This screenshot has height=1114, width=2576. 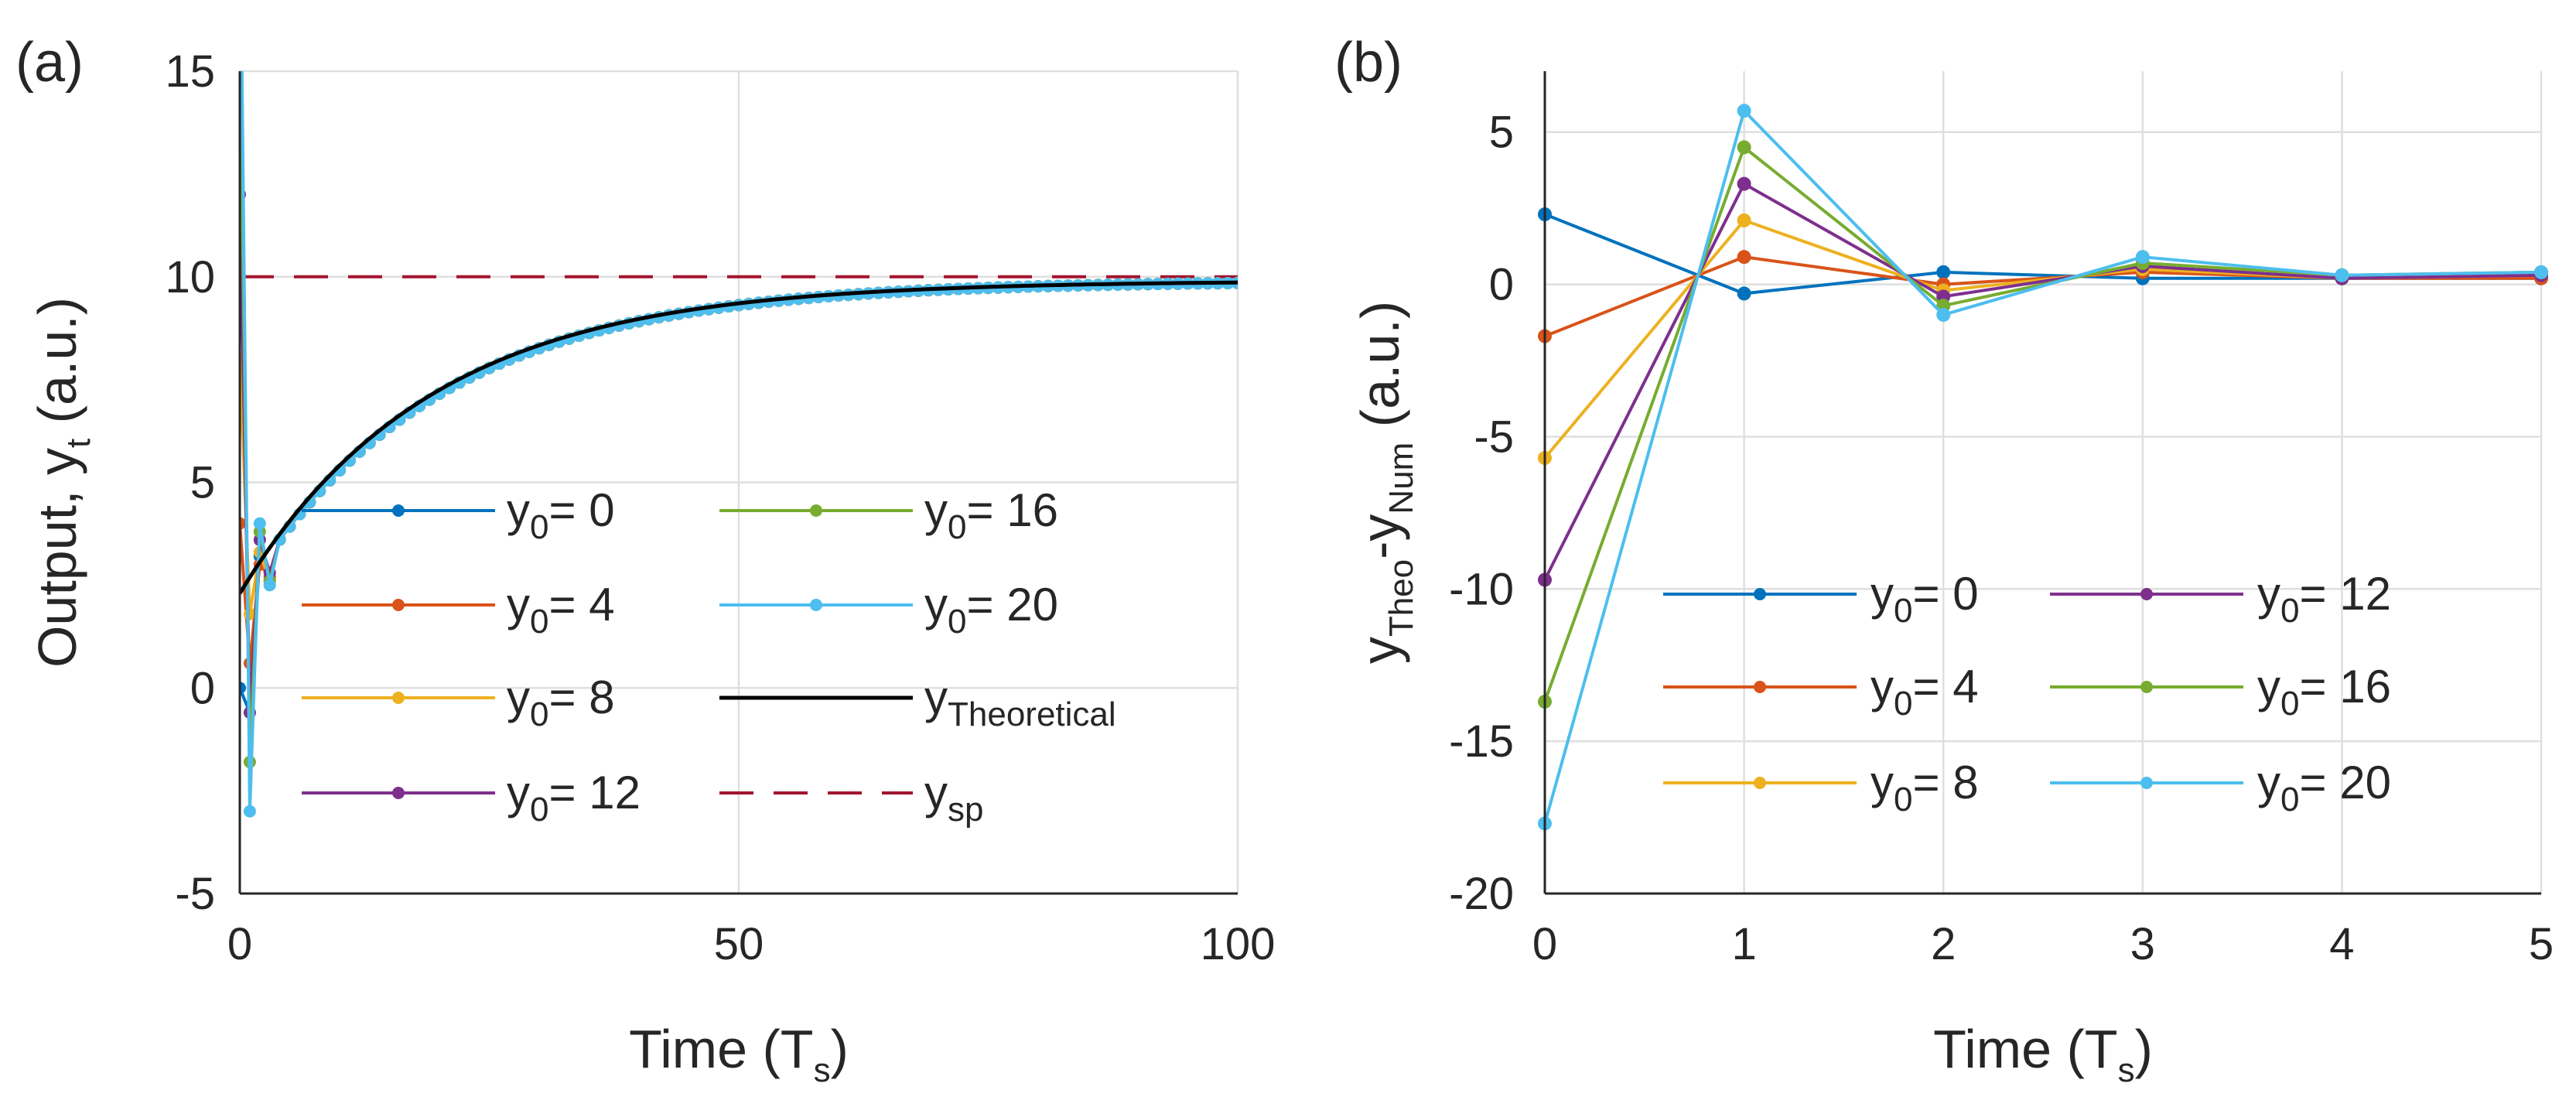 What do you see at coordinates (561, 610) in the screenshot?
I see `legend-a-label-1: y0= 4` at bounding box center [561, 610].